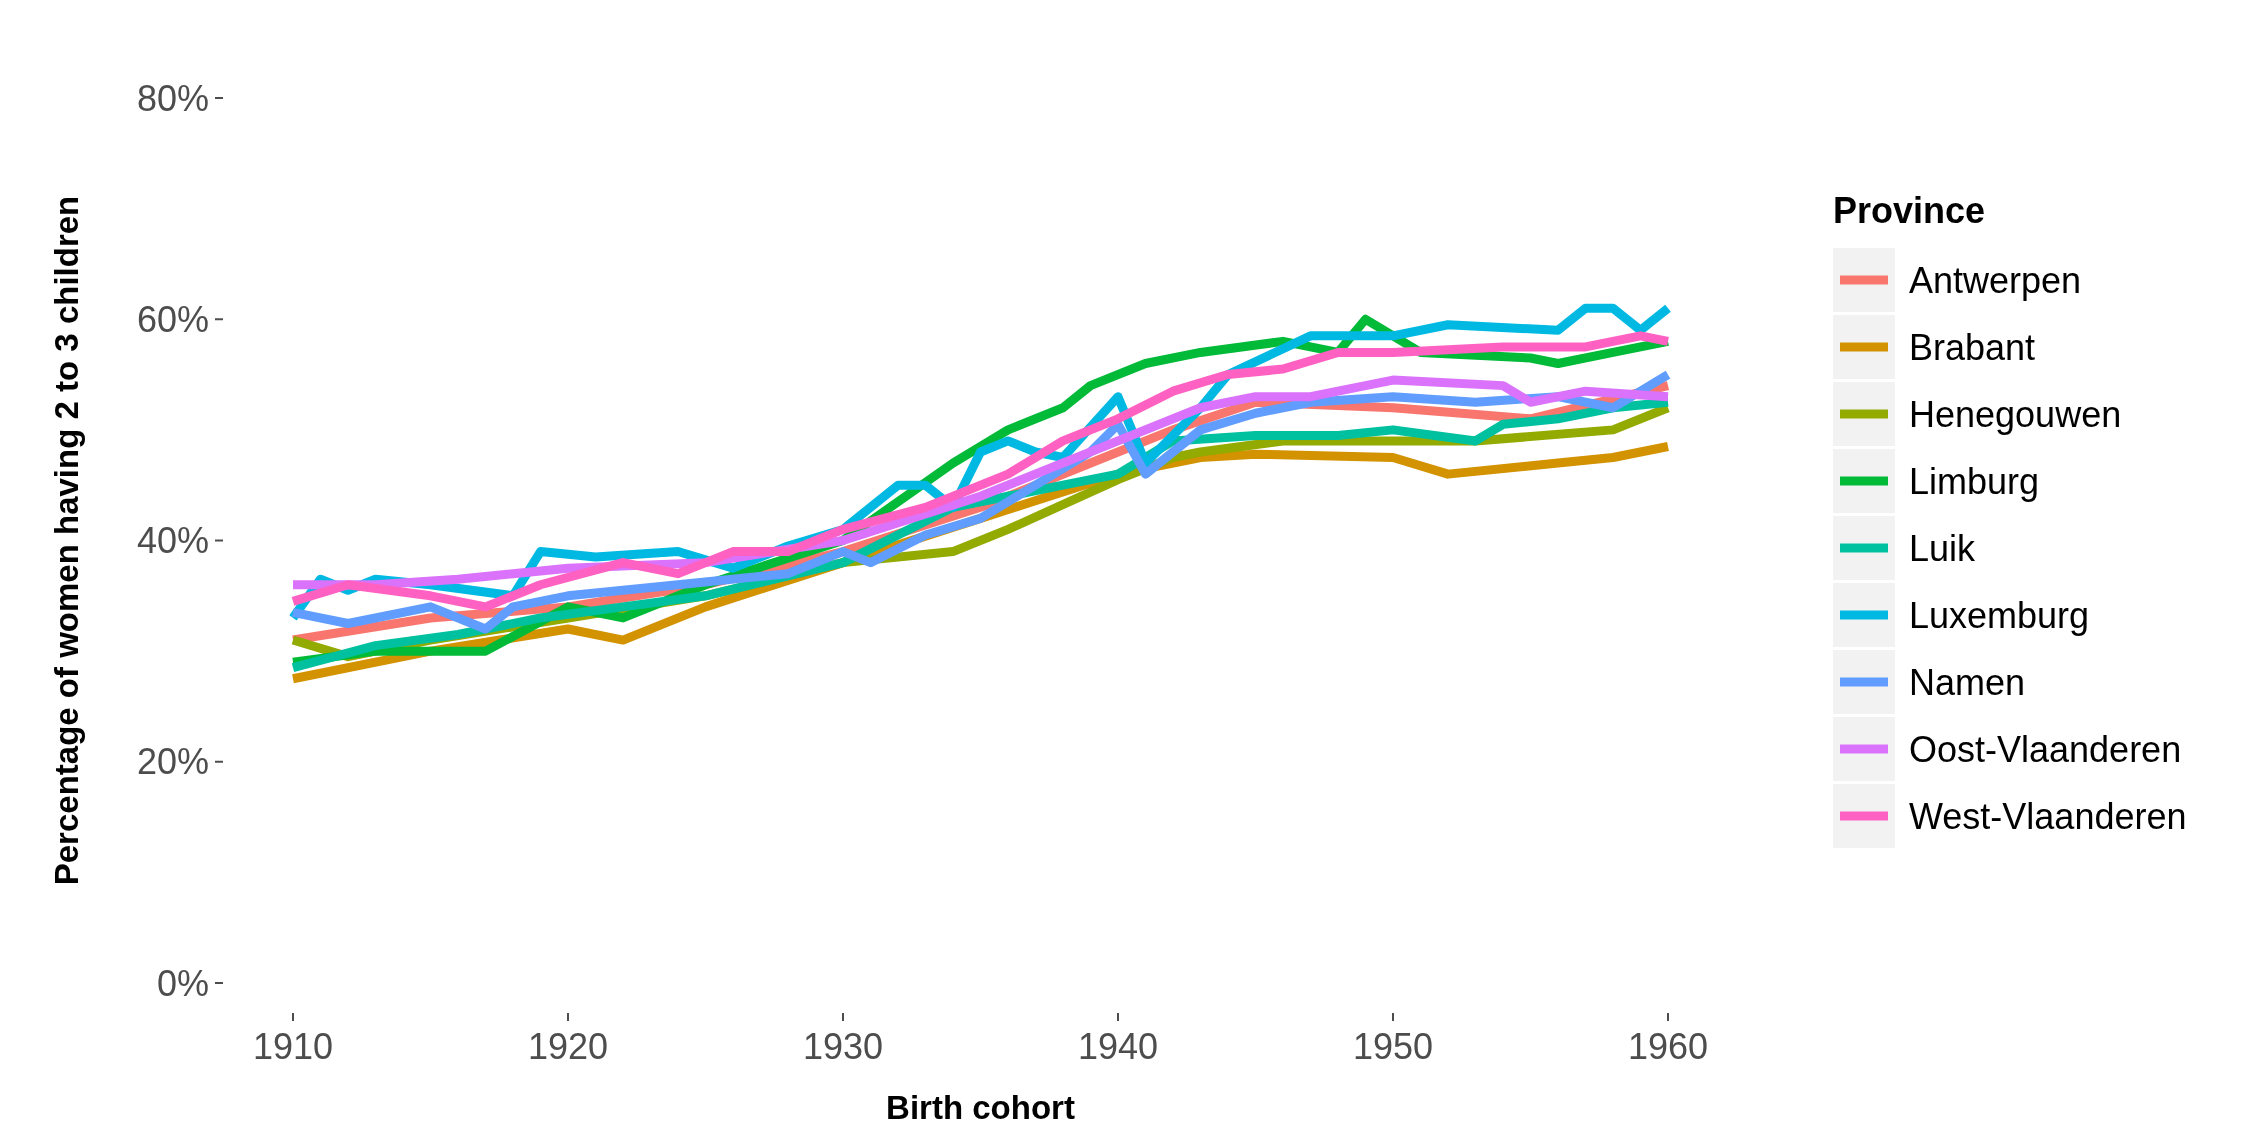 This screenshot has width=2254, height=1133. Describe the element at coordinates (66, 540) in the screenshot. I see `y-axis-title: Percentage of women having 2 to 3 children` at that location.